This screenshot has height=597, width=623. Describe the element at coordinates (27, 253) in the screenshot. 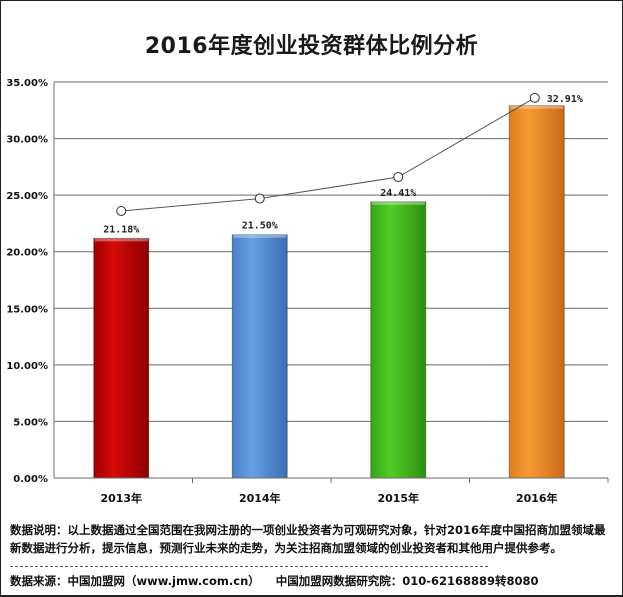

I see `y-tick-label: 20.00%` at that location.